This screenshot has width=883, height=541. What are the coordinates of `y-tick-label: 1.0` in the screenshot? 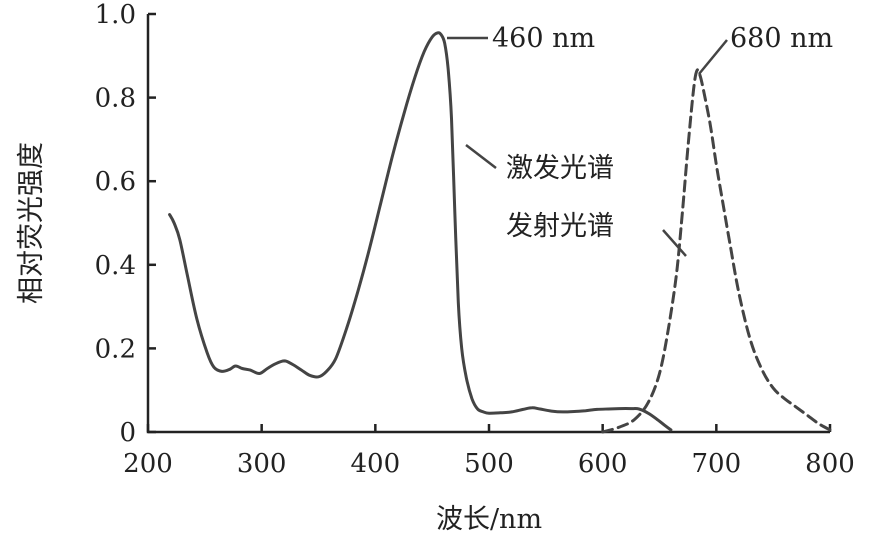 It's located at (115, 15).